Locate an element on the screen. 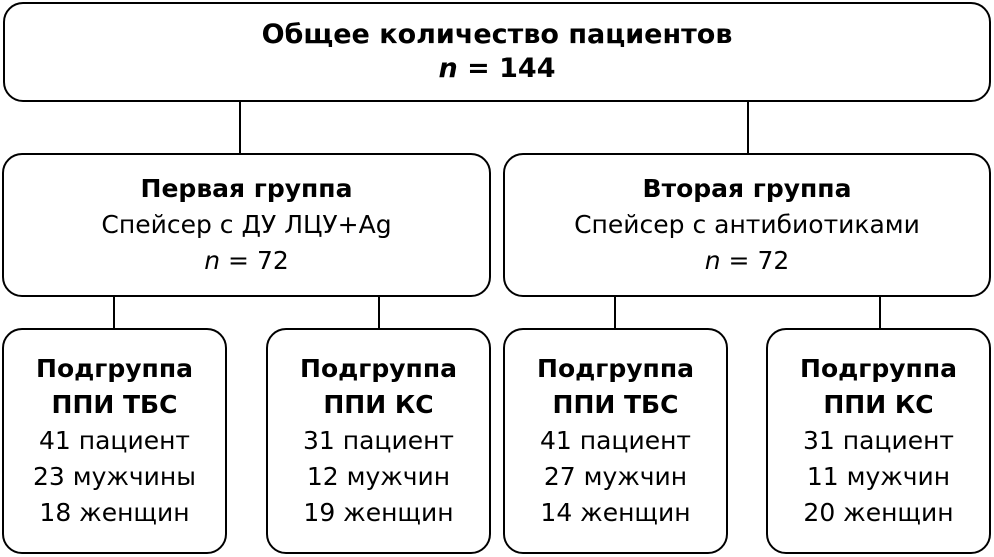 The image size is (994, 557). group-description: Спейсер с антибиотиками is located at coordinates (747, 224).